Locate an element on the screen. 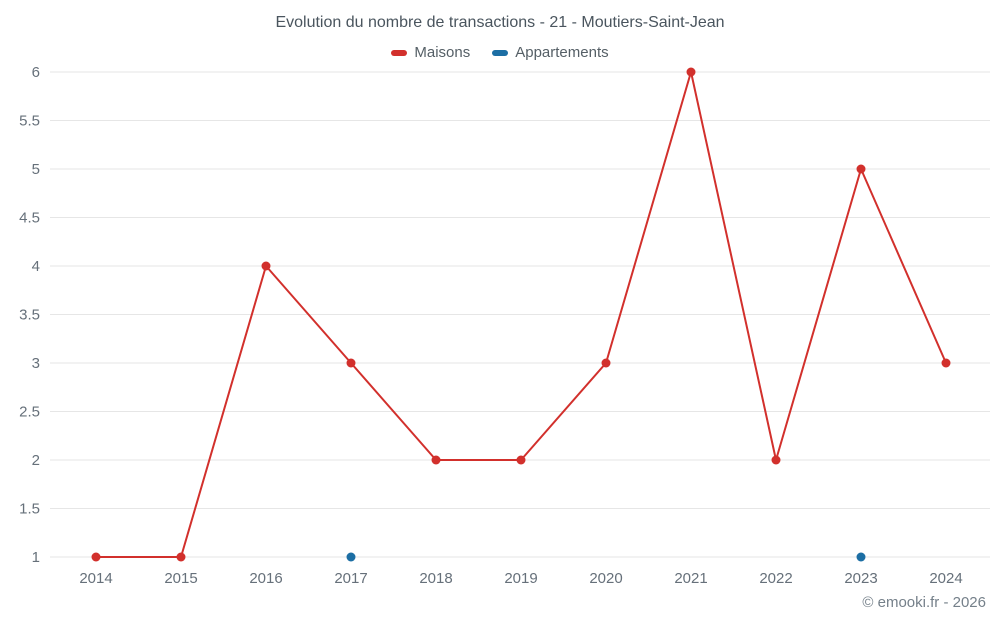 The image size is (1000, 625). y-tick-label: 1.5 is located at coordinates (29, 509).